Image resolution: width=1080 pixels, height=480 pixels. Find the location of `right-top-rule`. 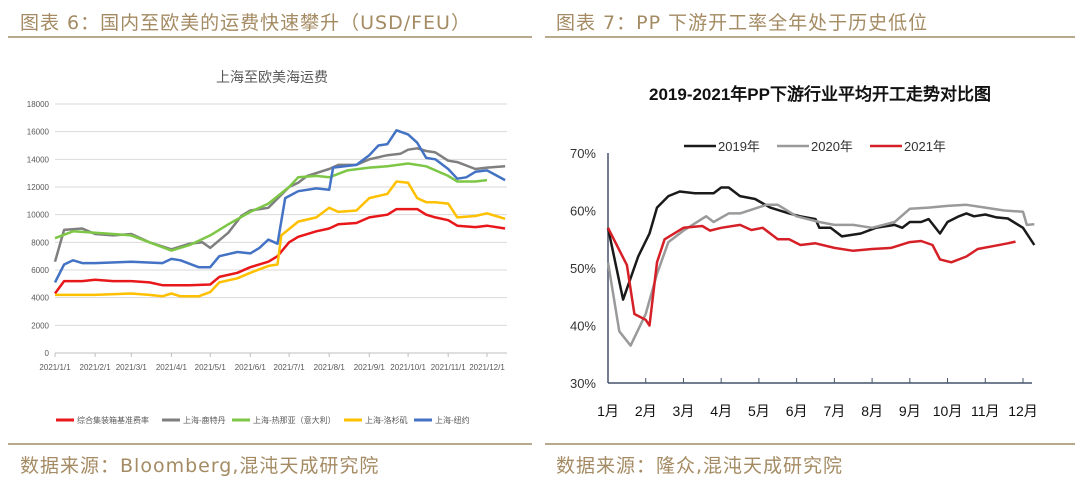

right-top-rule is located at coordinates (810, 37).